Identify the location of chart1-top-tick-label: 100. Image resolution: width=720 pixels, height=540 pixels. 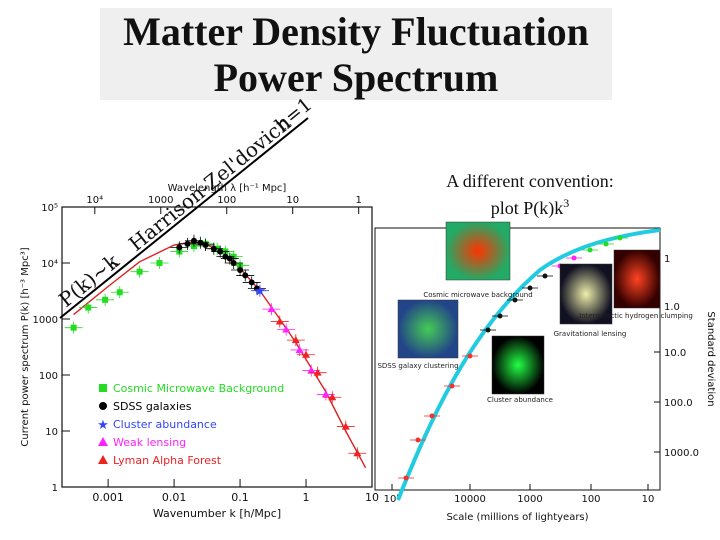
(226, 200).